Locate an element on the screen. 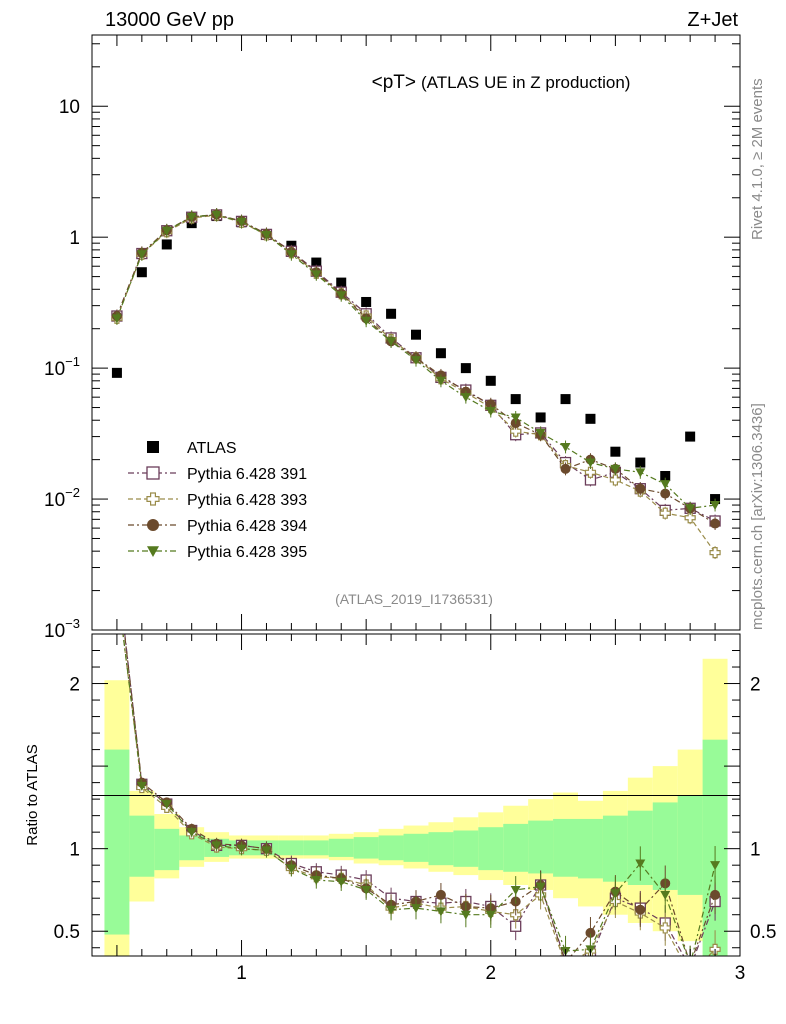 This screenshot has height=1024, width=786. x-tick-label: 3 is located at coordinates (740, 973).